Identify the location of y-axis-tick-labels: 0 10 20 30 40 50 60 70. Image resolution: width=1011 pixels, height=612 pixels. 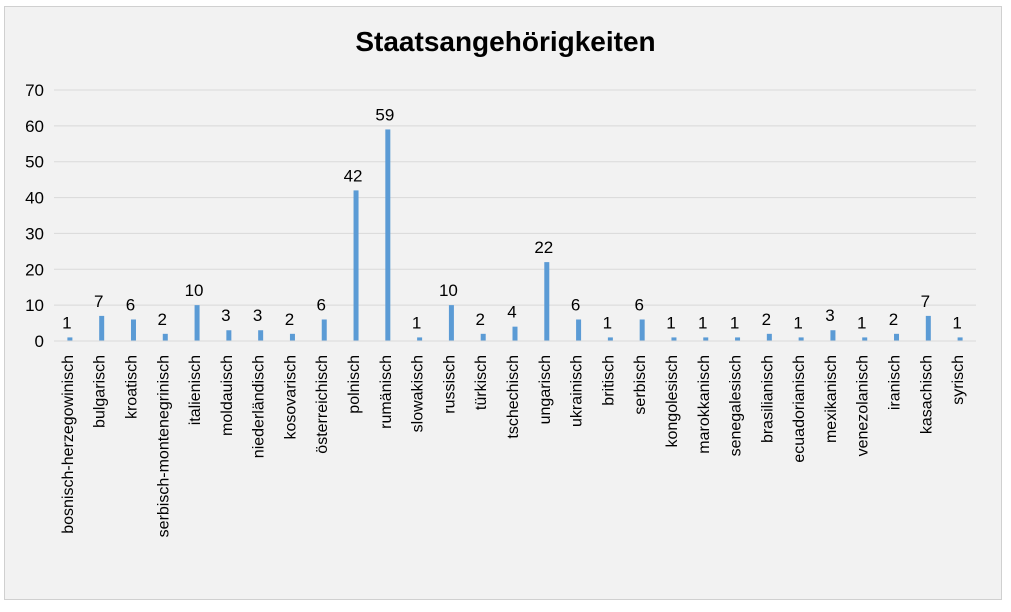
(34, 216).